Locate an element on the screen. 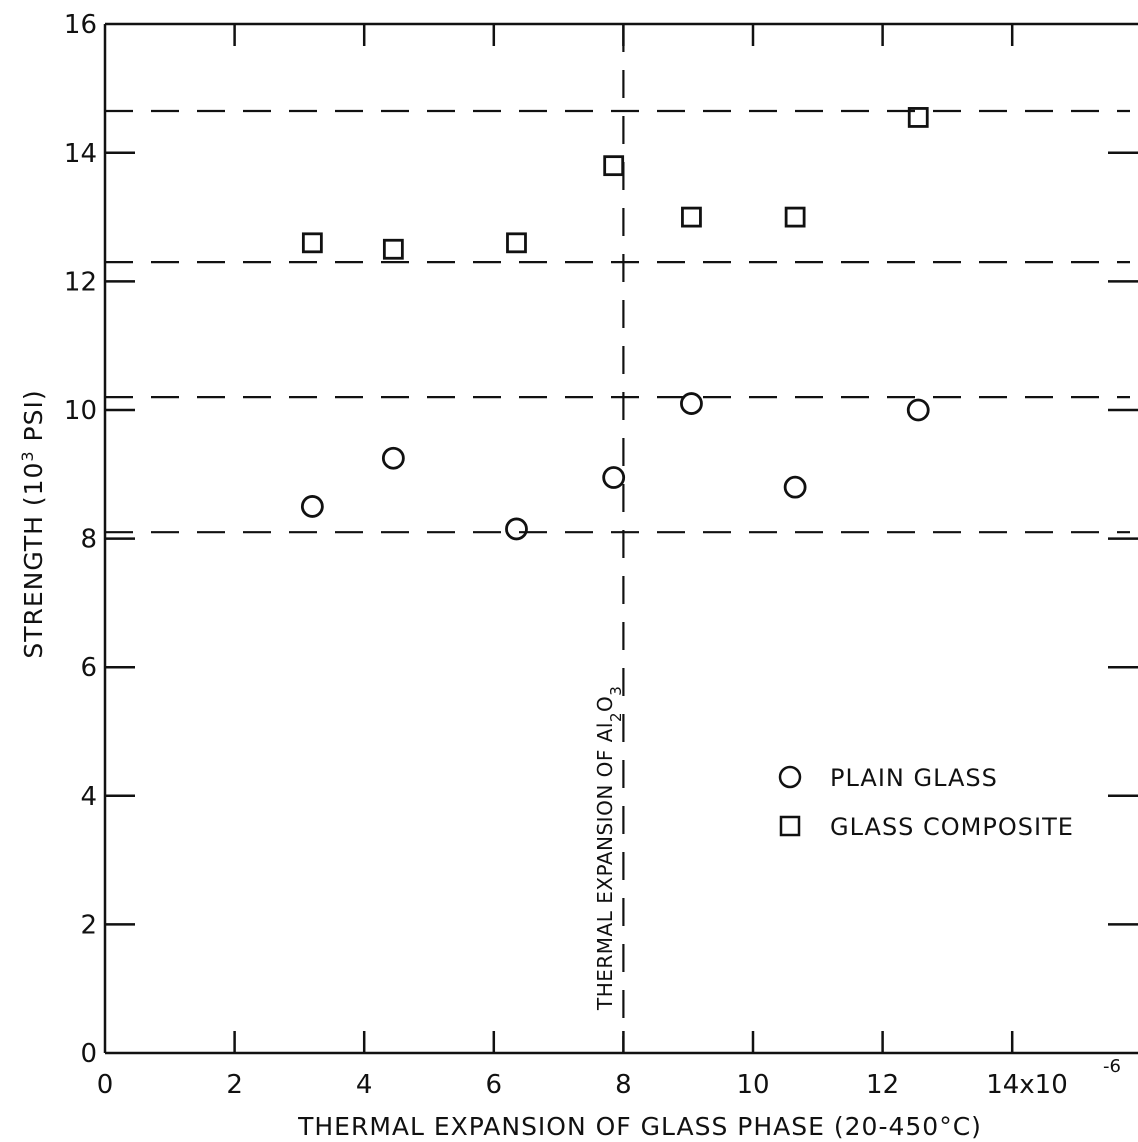 The width and height of the screenshot is (1138, 1142). x-tick-label: 14x10 is located at coordinates (1027, 1085).